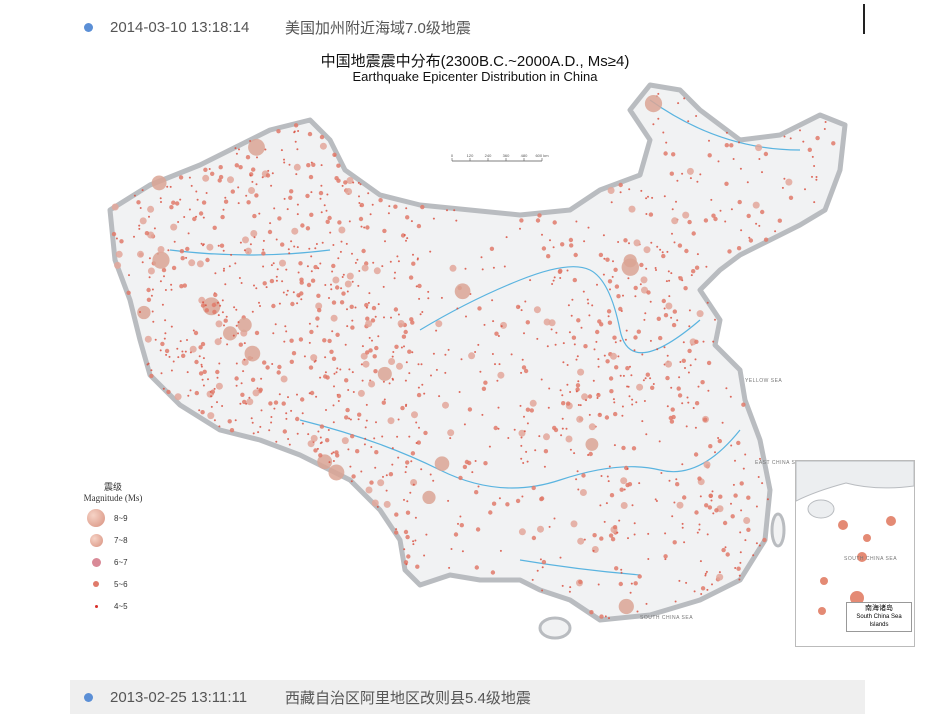 The height and width of the screenshot is (714, 950). What do you see at coordinates (96, 606) in the screenshot?
I see `magnitude-circle-icon` at bounding box center [96, 606].